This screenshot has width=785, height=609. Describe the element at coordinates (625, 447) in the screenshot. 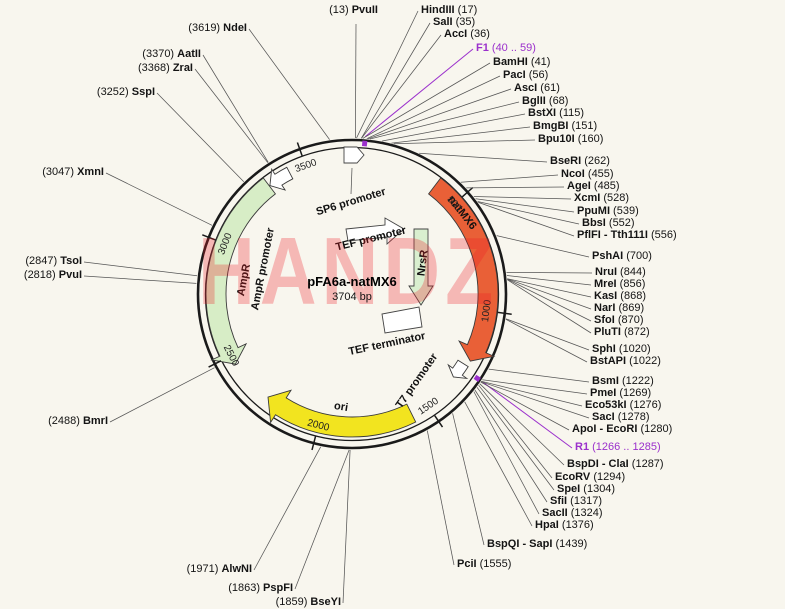

I see `primer-range: (1266 .. 1285)` at that location.